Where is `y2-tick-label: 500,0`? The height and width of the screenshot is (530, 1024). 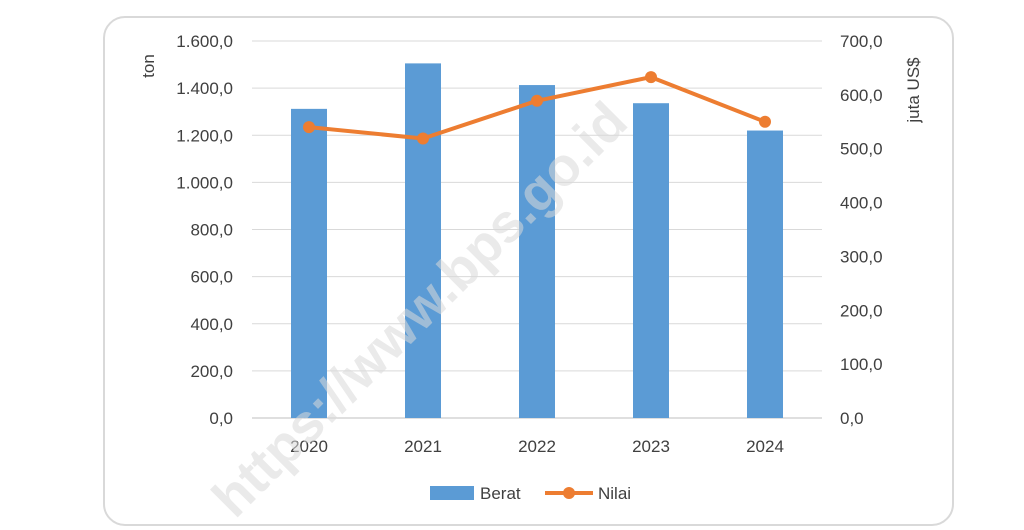
y2-tick-label: 500,0 is located at coordinates (861, 149).